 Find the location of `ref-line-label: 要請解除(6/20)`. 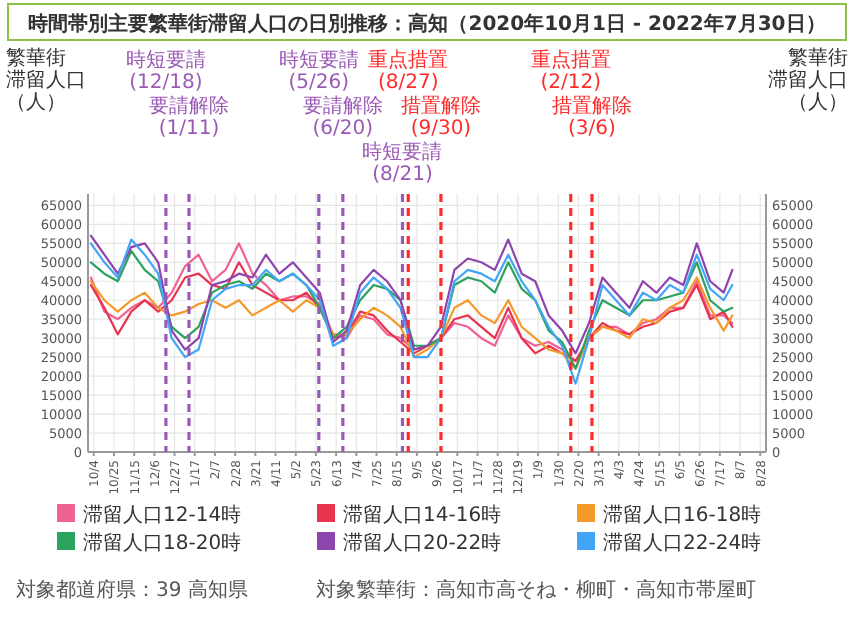

ref-line-label: 要請解除(6/20) is located at coordinates (342, 117).